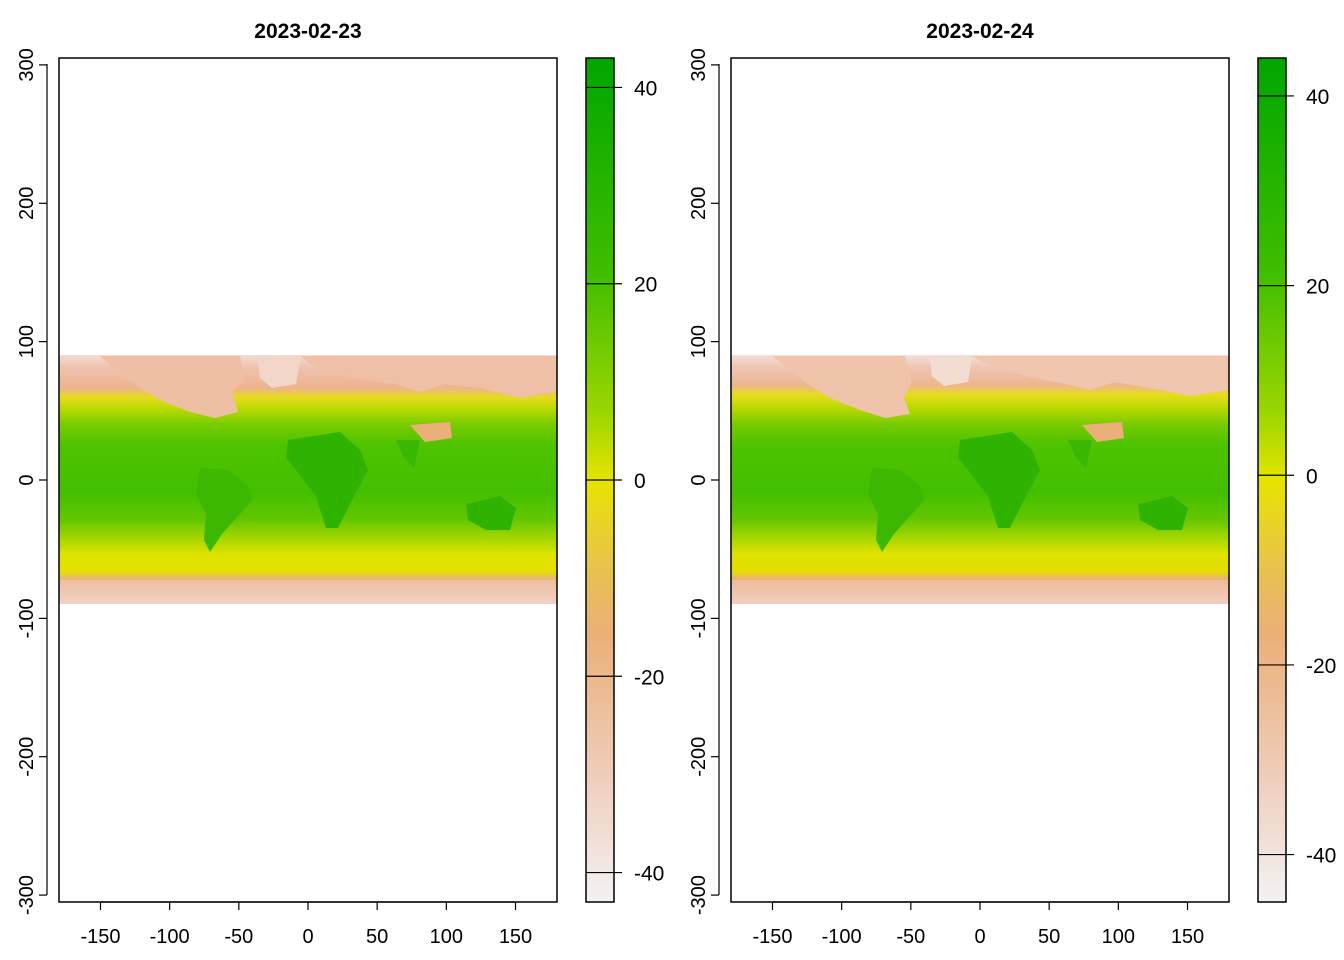  I want to click on panel-1-y-axis: -300 -200 -100 0 100 200 300, so click(32, 481).